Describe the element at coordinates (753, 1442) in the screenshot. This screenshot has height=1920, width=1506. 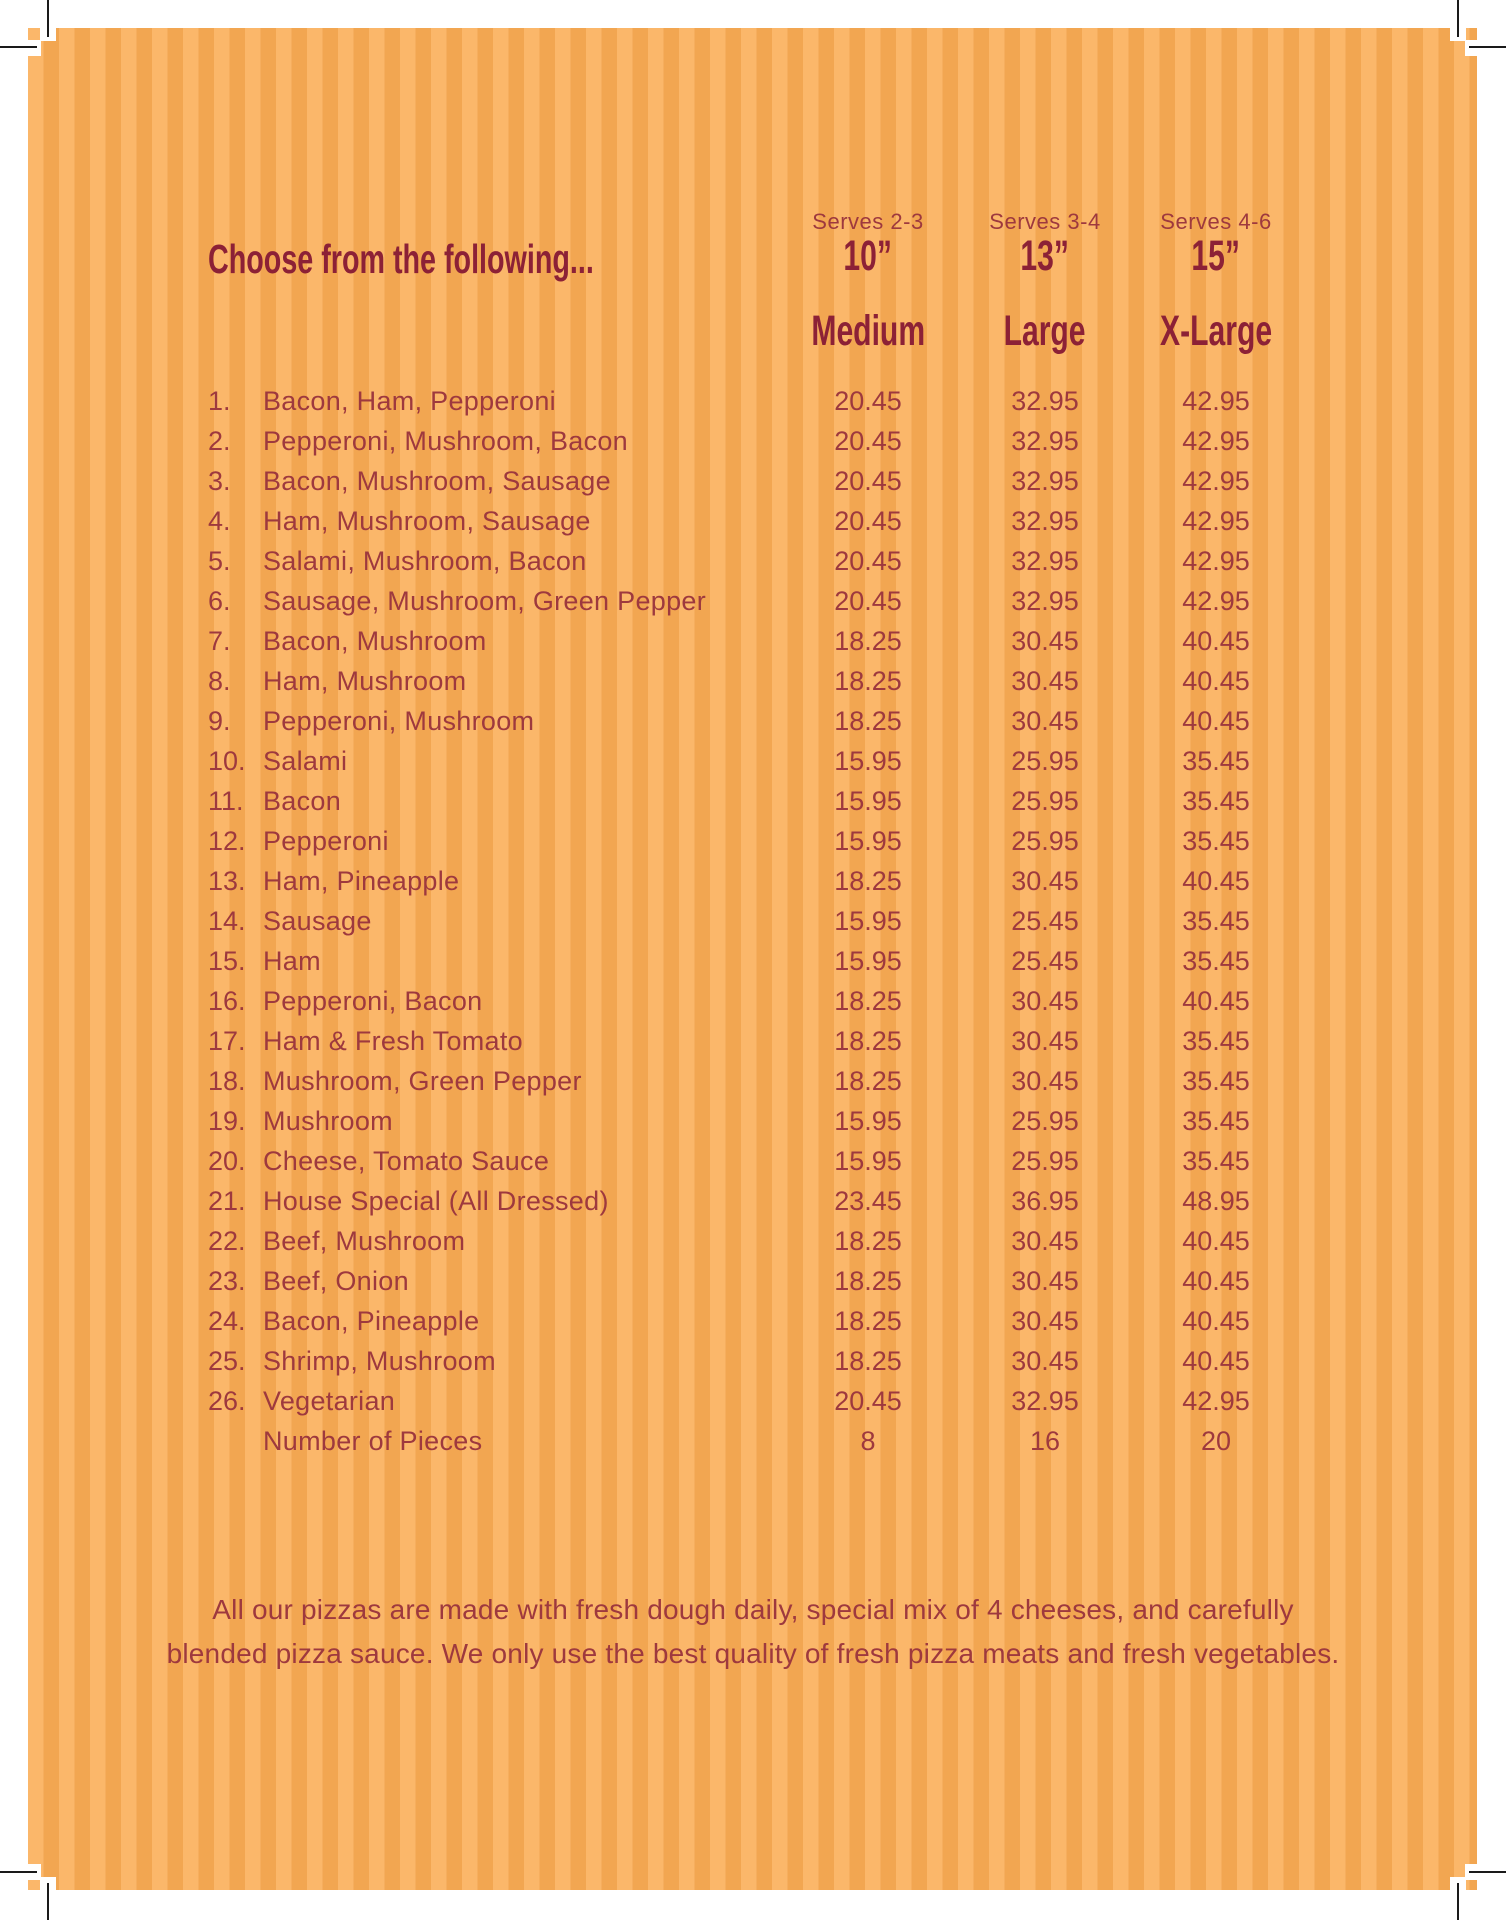
I see `menu-item-row: Number of Pieces 8 16 20` at that location.